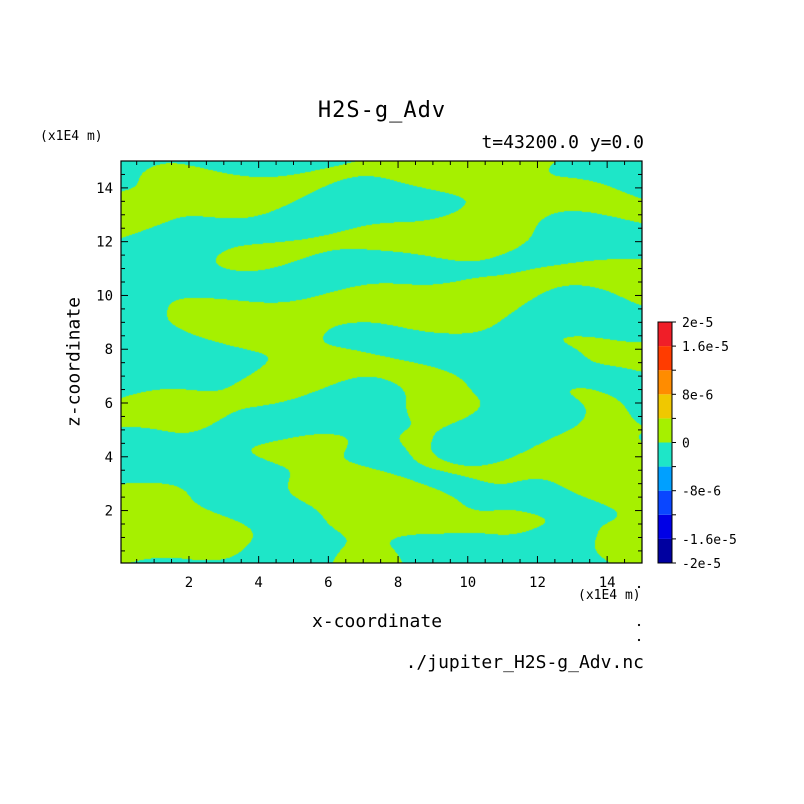  What do you see at coordinates (104, 296) in the screenshot?
I see `y-tick-label: 10` at bounding box center [104, 296].